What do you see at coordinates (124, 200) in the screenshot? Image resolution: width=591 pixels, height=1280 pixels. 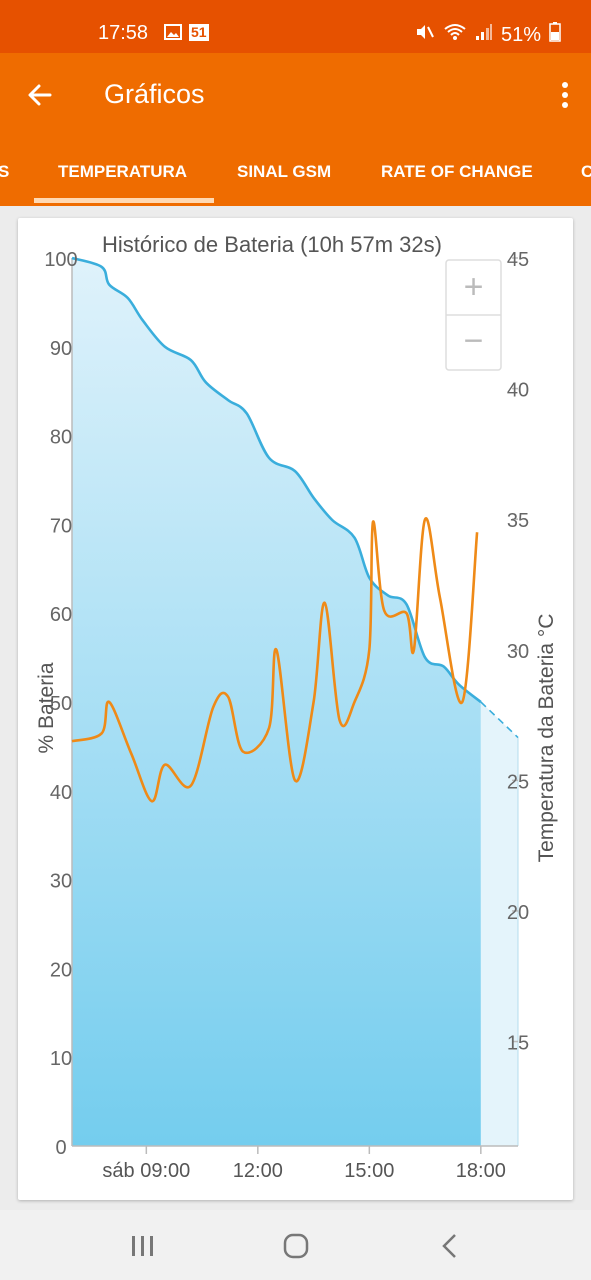 I see `tab-selected-indicator` at bounding box center [124, 200].